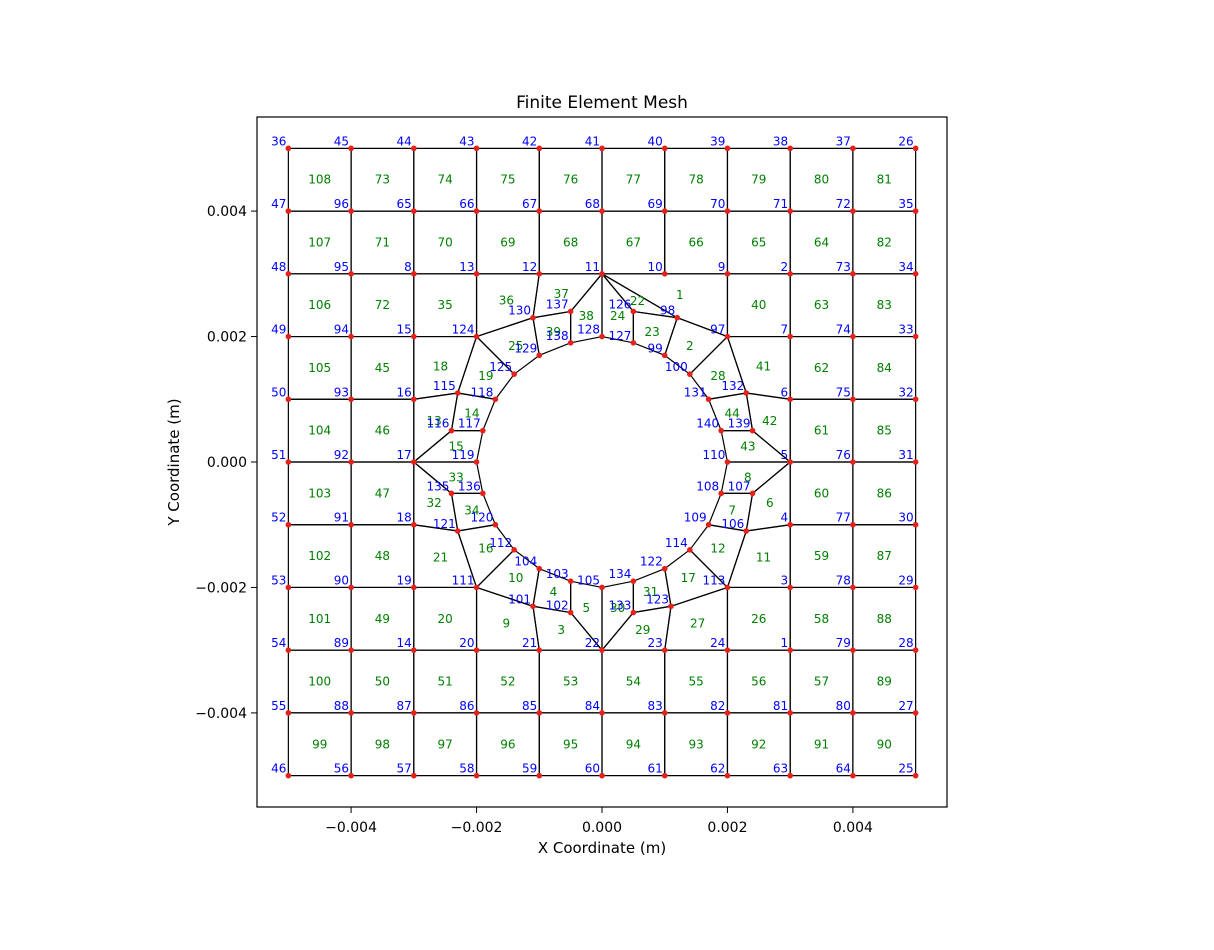 The image size is (1214, 950). I want to click on node-label: 55, so click(278, 706).